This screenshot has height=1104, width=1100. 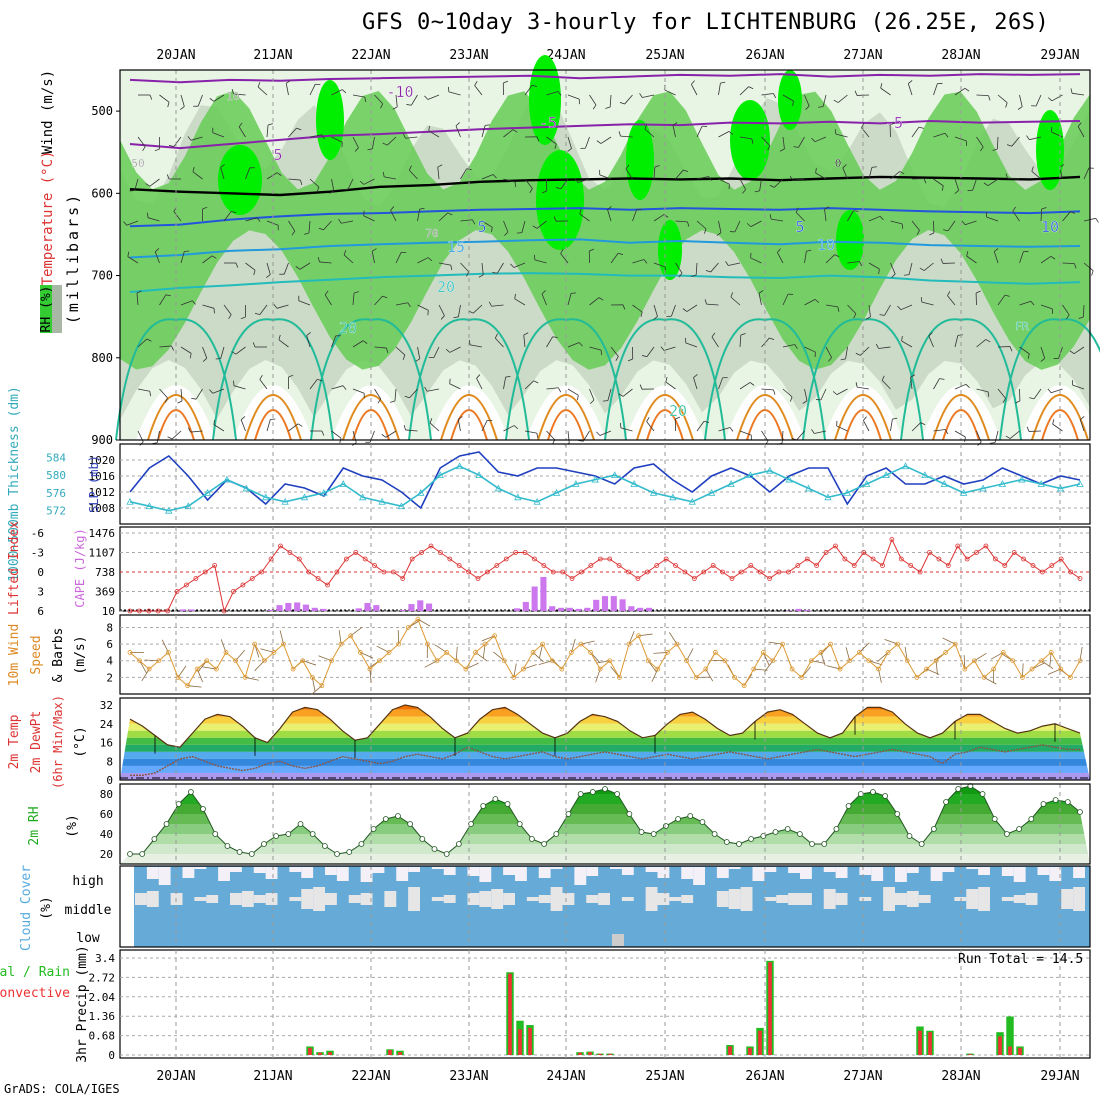 I want to click on top-day-label: 27JAN, so click(x=862, y=55).